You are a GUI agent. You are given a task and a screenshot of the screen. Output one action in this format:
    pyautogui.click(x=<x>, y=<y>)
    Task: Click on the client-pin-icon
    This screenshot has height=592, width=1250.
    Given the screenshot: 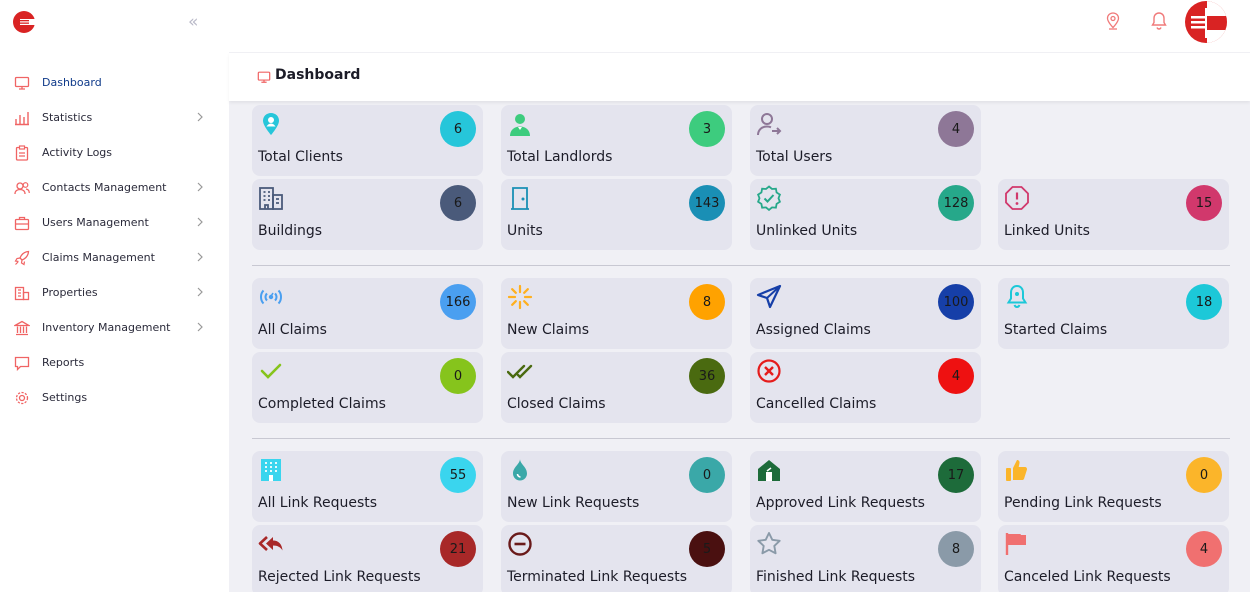 What is the action you would take?
    pyautogui.click(x=271, y=124)
    